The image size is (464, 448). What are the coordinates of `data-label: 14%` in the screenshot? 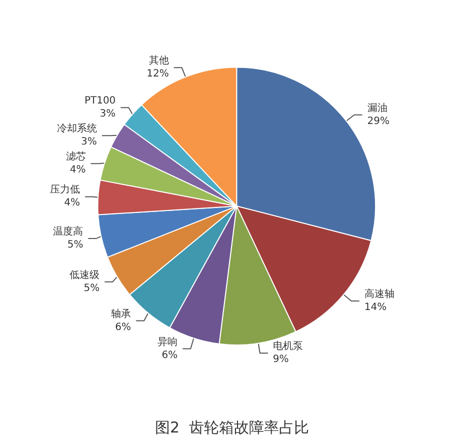 It's located at (375, 307).